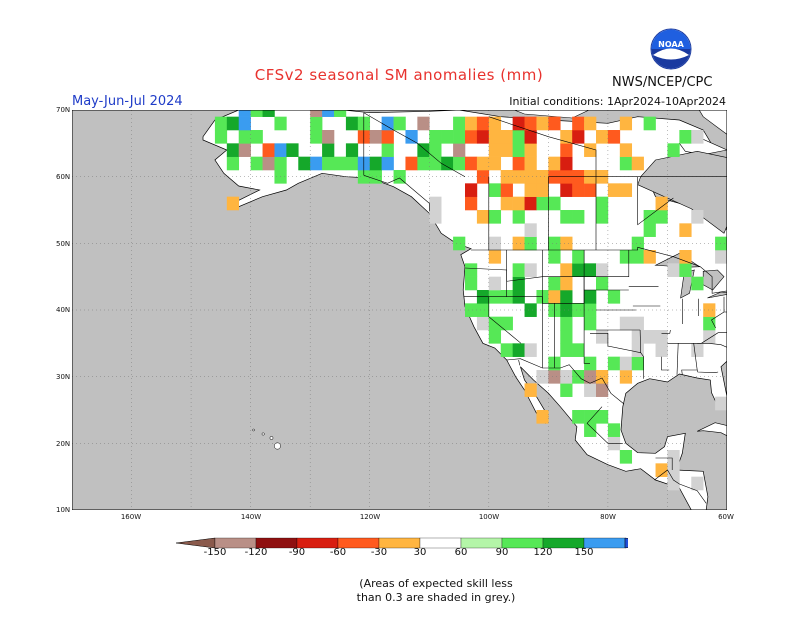 The image size is (800, 618). I want to click on colorbar-label: -90, so click(297, 552).